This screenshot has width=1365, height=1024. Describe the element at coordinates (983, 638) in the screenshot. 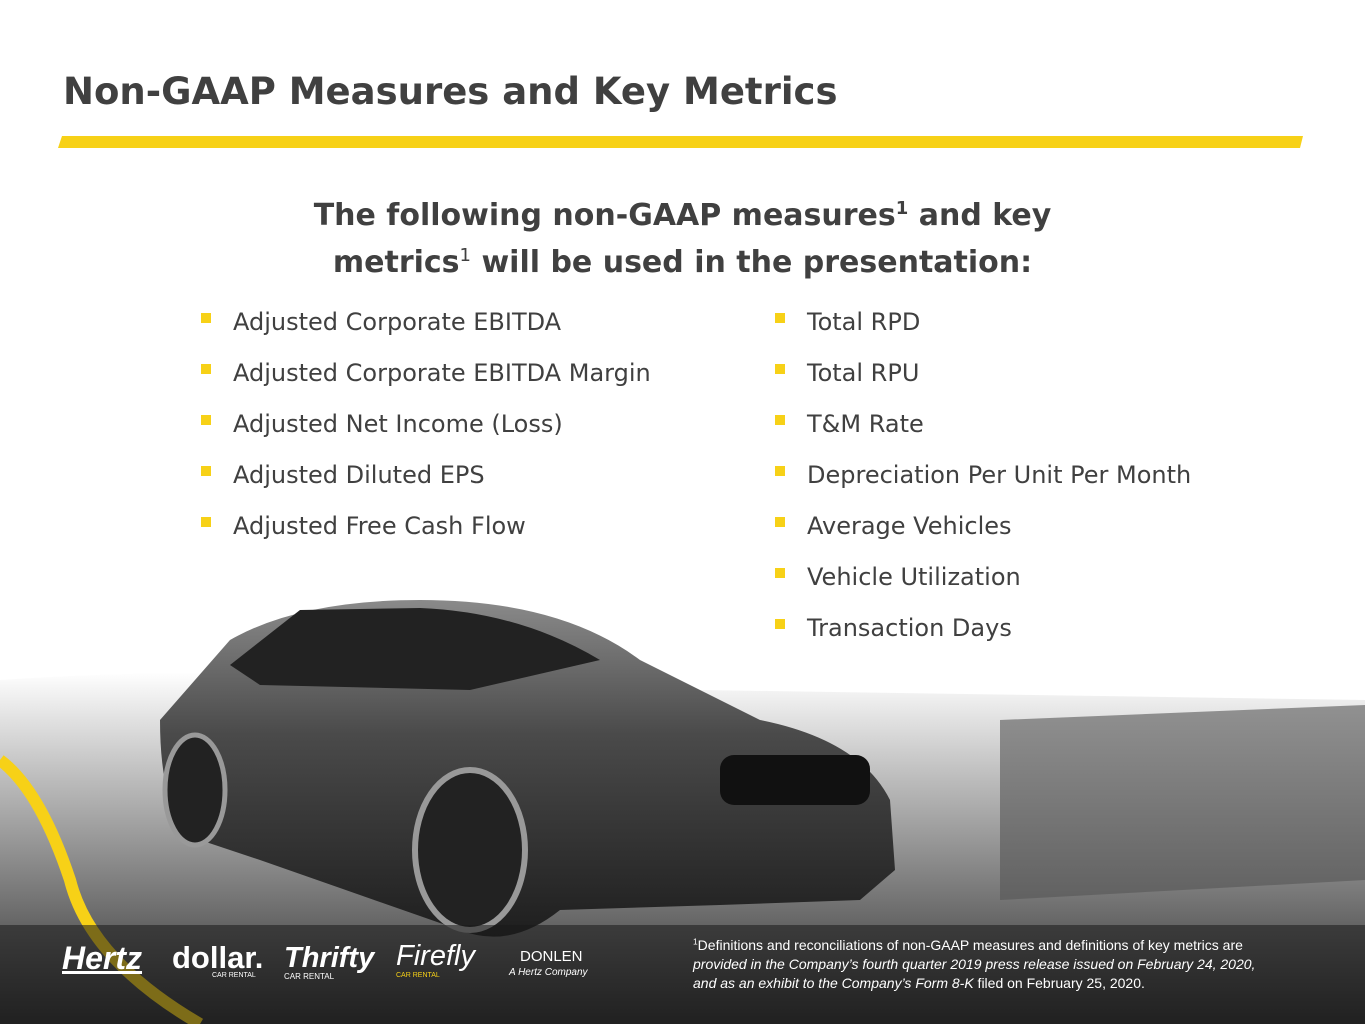

I see `bullet-item: Transaction Days` at that location.